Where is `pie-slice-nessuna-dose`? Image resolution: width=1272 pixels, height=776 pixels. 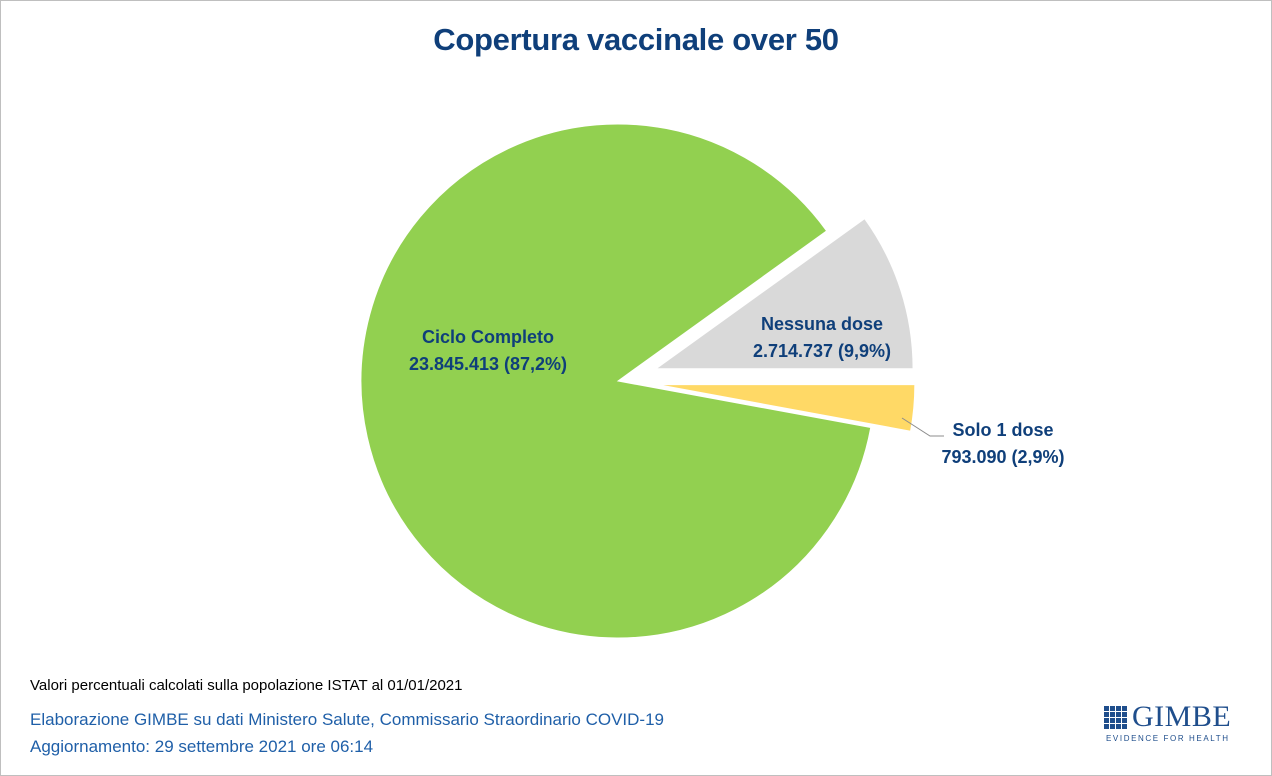
pie-slice-nessuna-dose is located at coordinates (784, 293).